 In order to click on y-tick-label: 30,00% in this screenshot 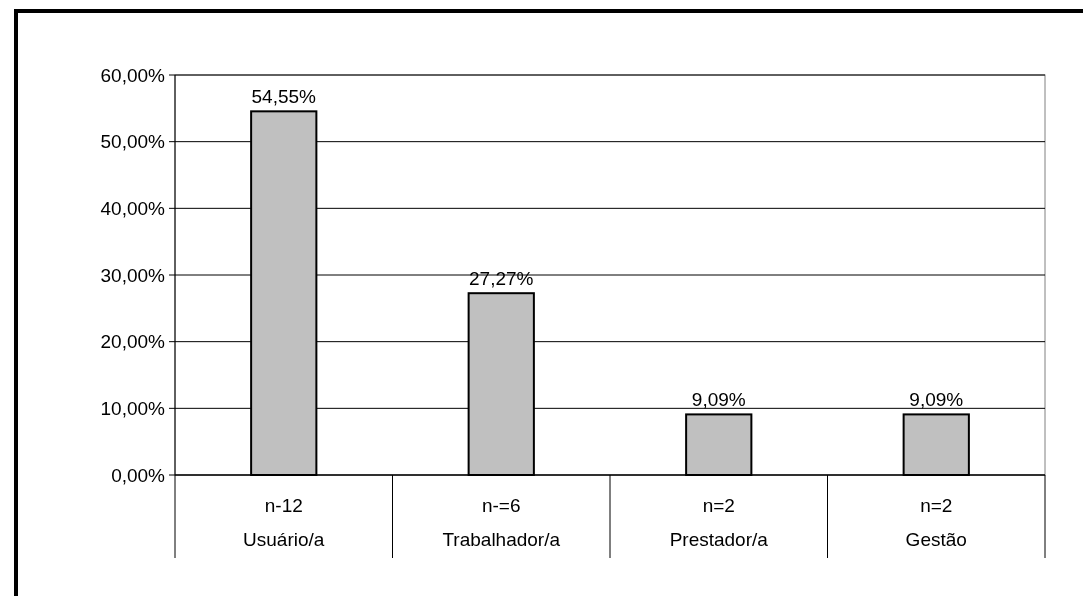, I will do `click(133, 275)`.